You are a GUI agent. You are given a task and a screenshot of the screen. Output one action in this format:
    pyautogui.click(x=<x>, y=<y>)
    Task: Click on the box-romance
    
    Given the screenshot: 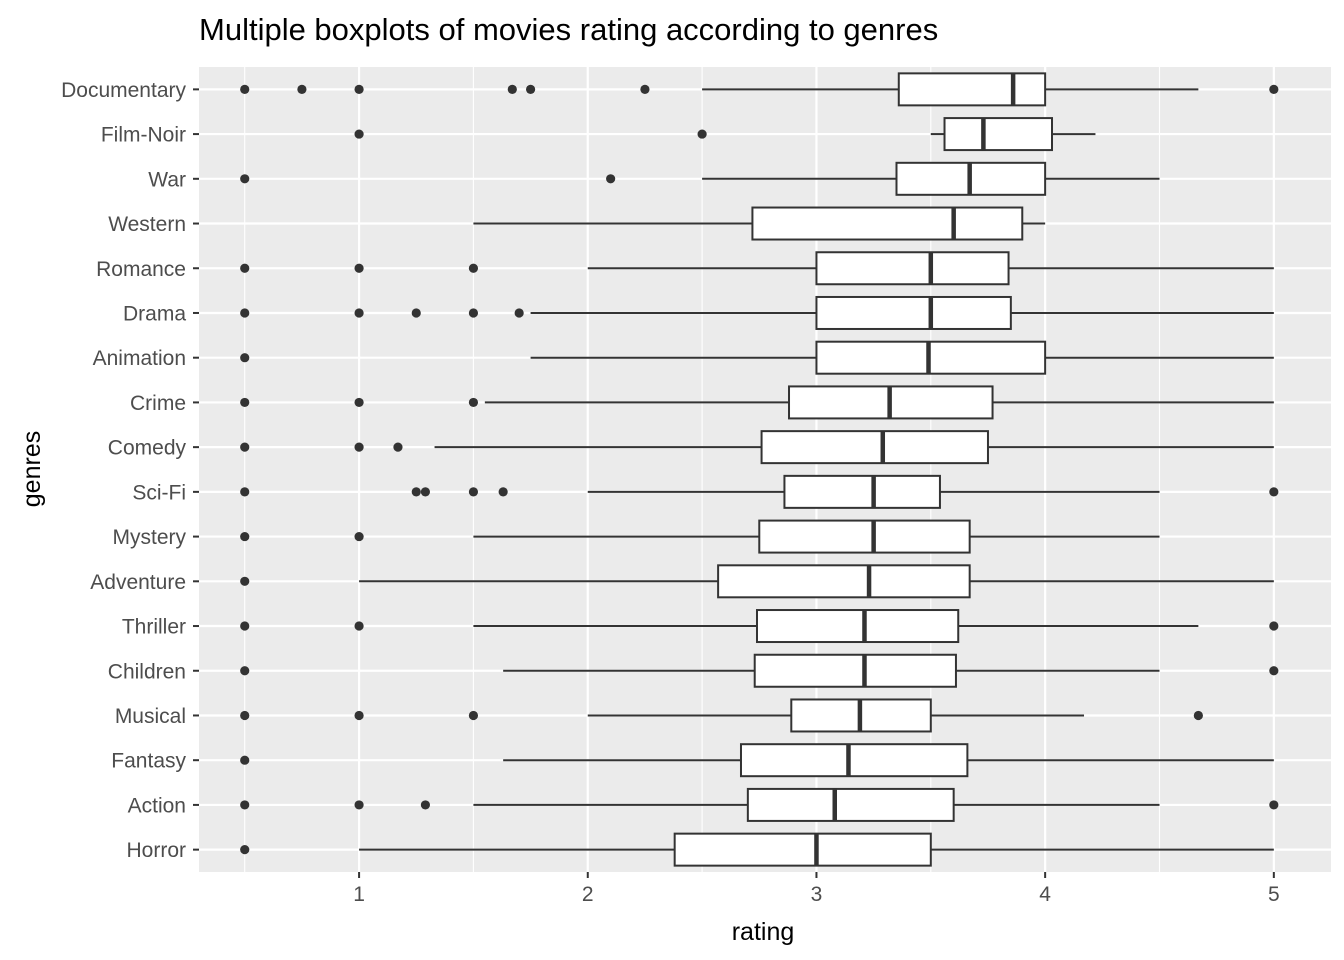 What is the action you would take?
    pyautogui.click(x=757, y=268)
    